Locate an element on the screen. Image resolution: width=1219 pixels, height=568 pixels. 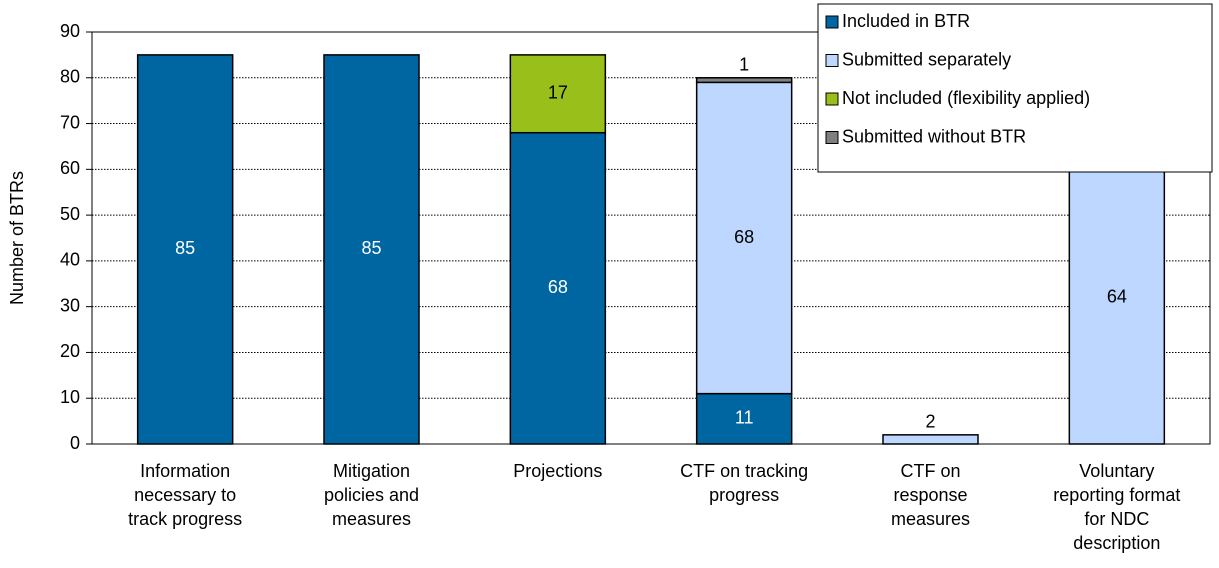
y-axis-title: Number of BTRs is located at coordinates (17, 238).